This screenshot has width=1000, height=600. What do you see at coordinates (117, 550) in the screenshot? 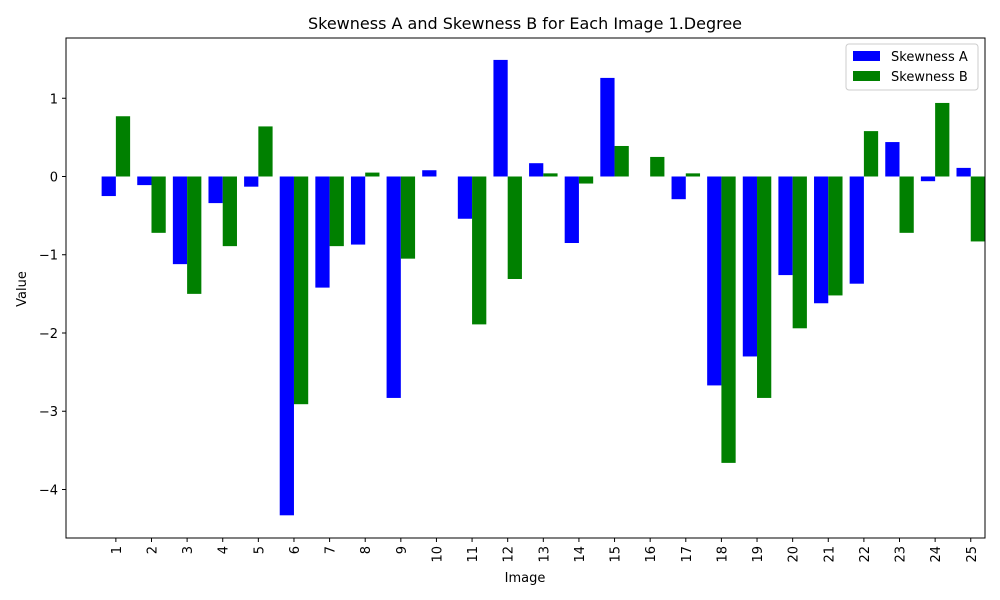
I see `x-tick-label: 1` at bounding box center [117, 550].